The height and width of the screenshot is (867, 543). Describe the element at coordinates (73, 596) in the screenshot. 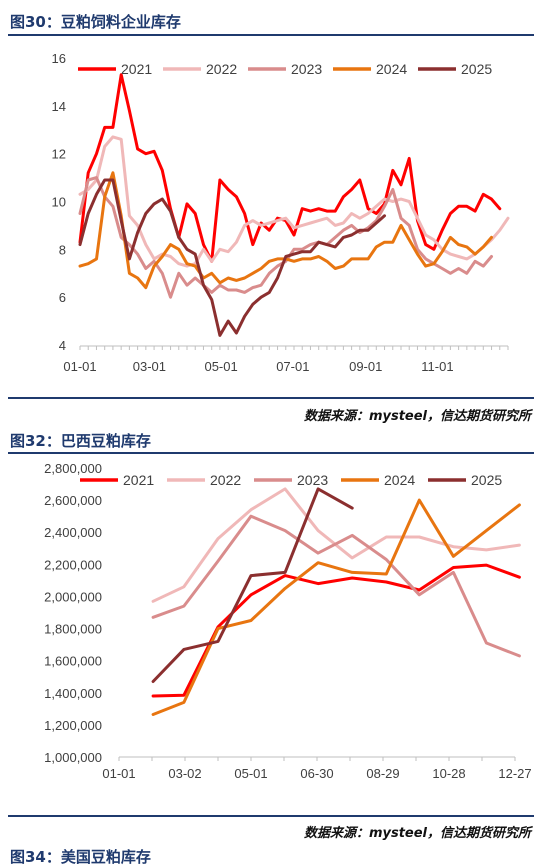

I see `y-tick-label: 2,000,000` at that location.